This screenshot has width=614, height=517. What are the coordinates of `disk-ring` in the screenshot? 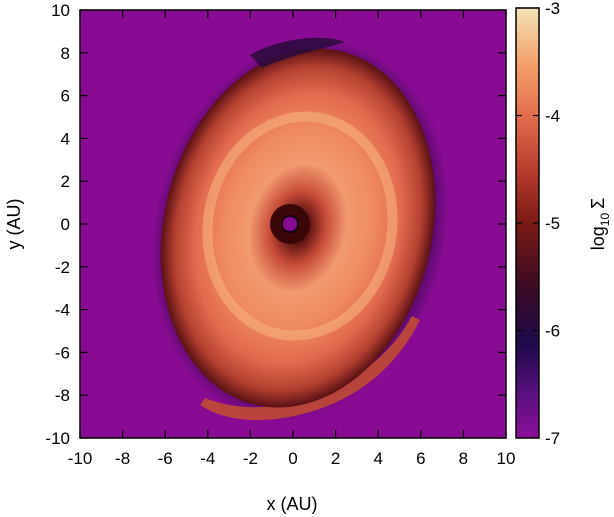 It's located at (300, 226).